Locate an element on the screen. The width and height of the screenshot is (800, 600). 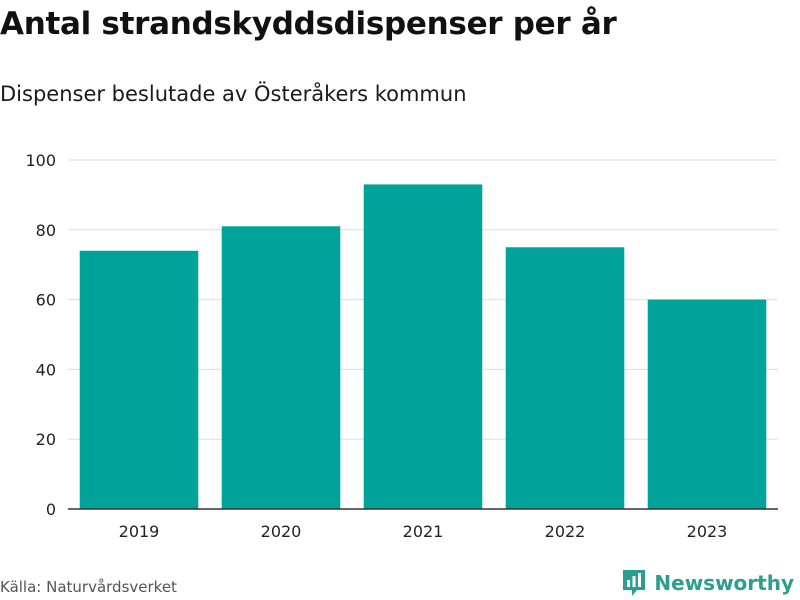
bar-2022 is located at coordinates (565, 378).